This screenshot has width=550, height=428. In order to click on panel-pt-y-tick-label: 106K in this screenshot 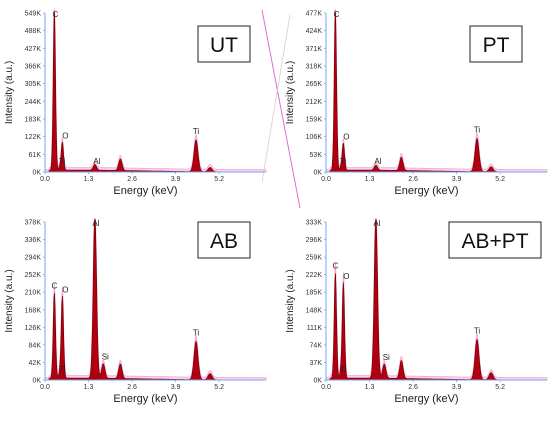, I will do `click(314, 137)`.